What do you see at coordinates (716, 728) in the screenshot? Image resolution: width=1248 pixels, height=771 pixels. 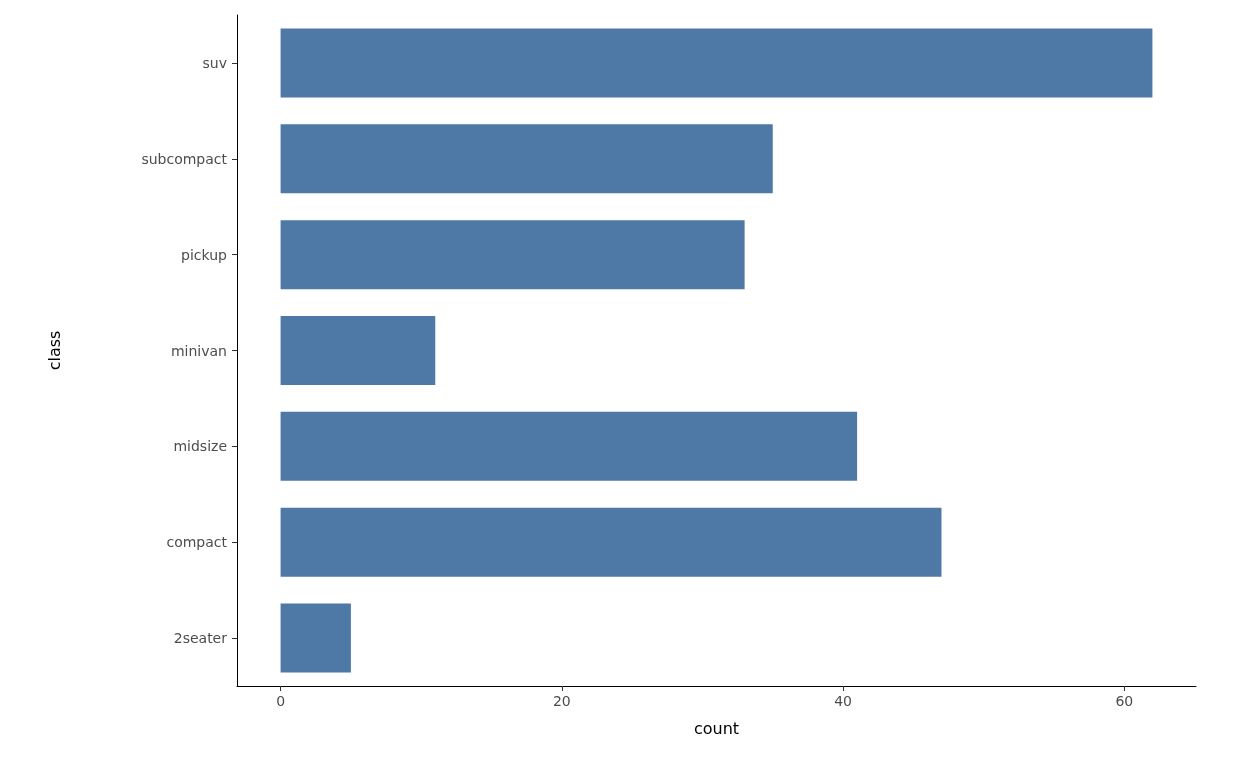 I see `x-axis-title: count` at bounding box center [716, 728].